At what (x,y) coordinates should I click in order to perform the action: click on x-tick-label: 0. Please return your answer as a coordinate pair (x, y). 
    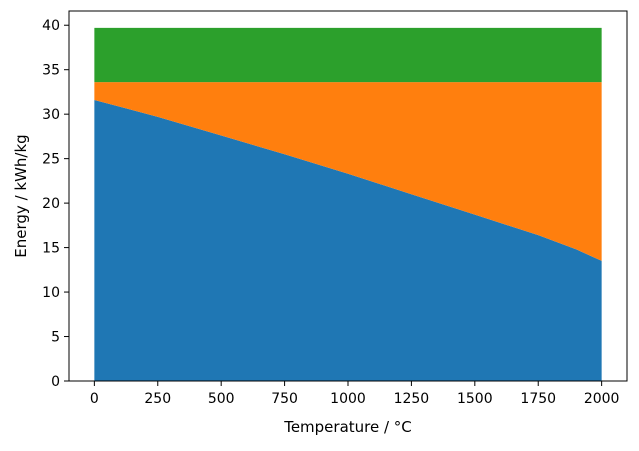
    Looking at the image, I should click on (94, 399).